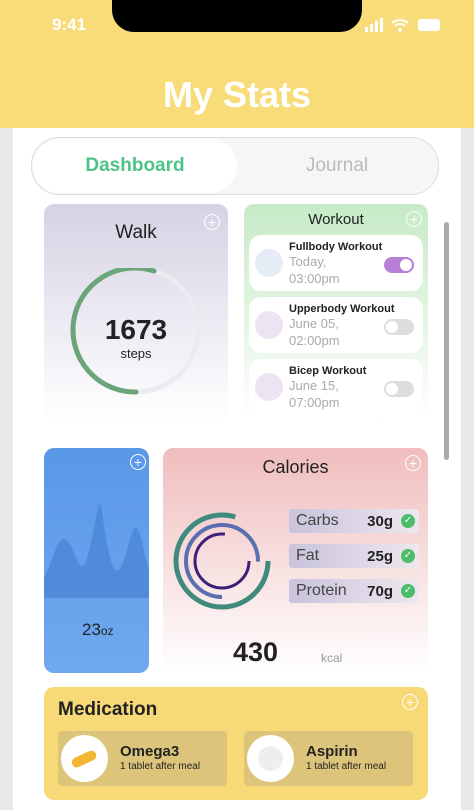  I want to click on medication-item: Omega3 1 tablet after meal, so click(142, 758).